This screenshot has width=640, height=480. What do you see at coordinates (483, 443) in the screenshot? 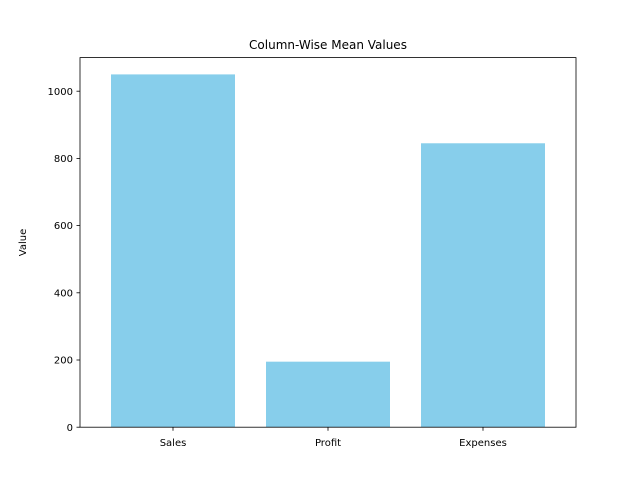
I see `x-tick-label-expenses: Expenses` at bounding box center [483, 443].